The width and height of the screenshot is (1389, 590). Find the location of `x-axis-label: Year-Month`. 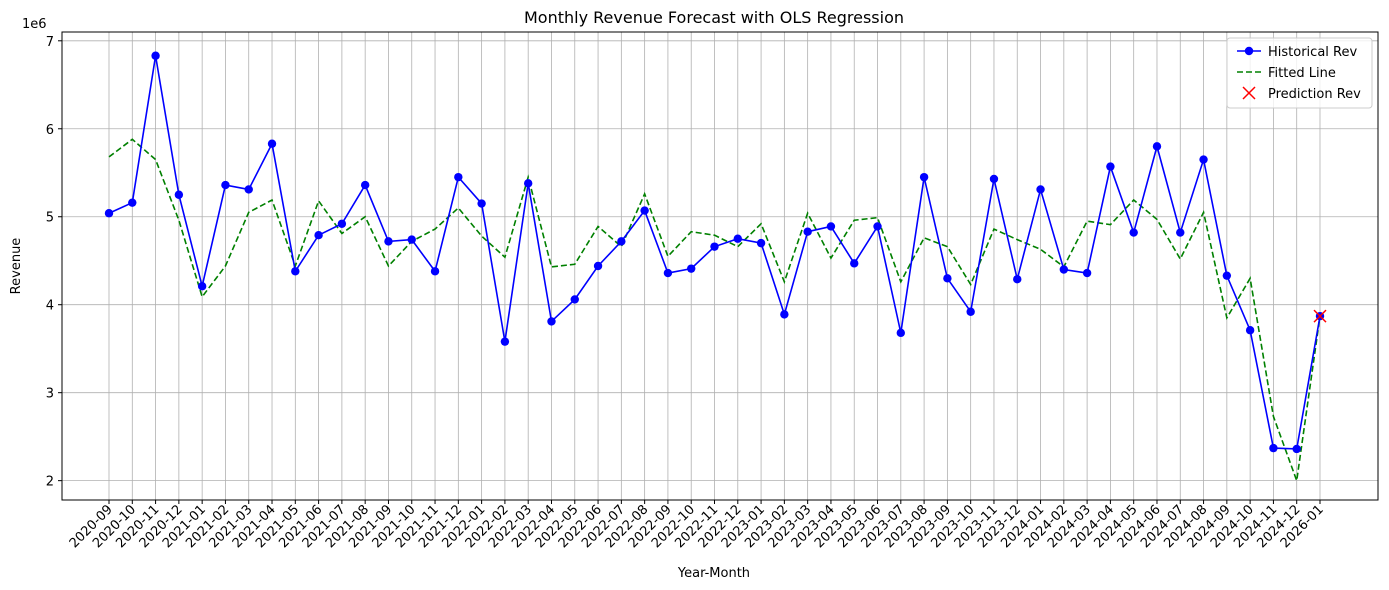

x-axis-label: Year-Month is located at coordinates (713, 573).